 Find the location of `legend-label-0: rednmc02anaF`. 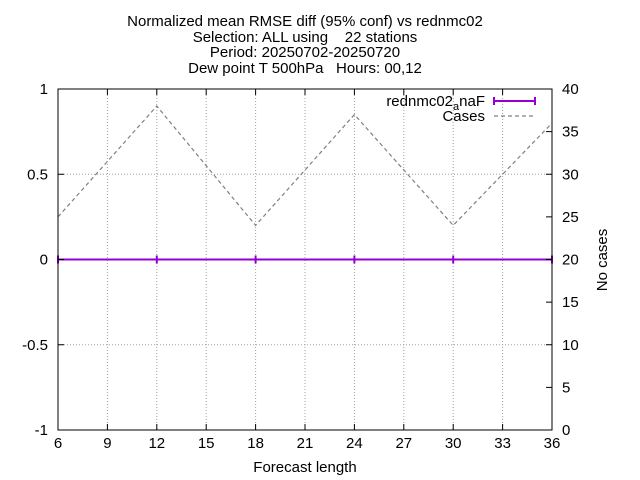

legend-label-0: rednmc02anaF is located at coordinates (435, 103).